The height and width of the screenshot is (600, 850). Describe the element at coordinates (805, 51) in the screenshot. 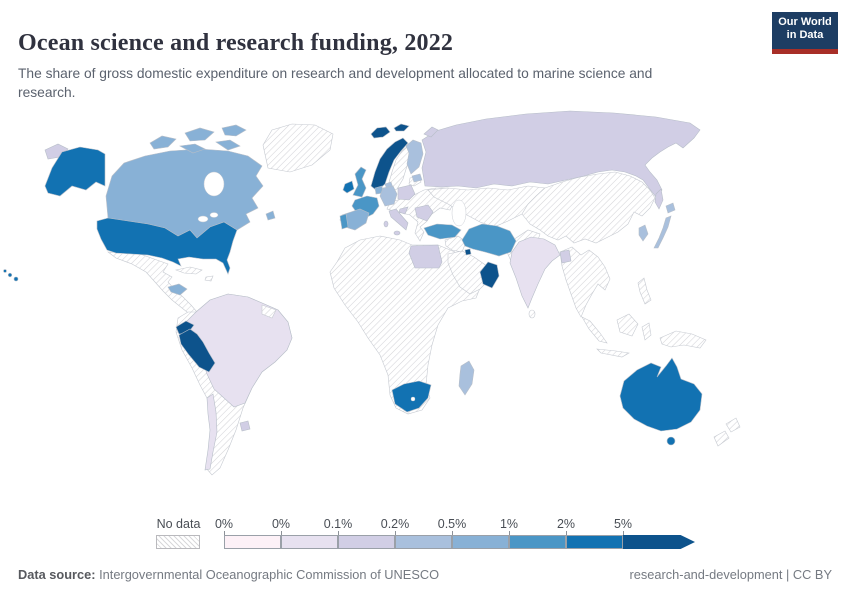

I see `owid-logo-stripe` at that location.